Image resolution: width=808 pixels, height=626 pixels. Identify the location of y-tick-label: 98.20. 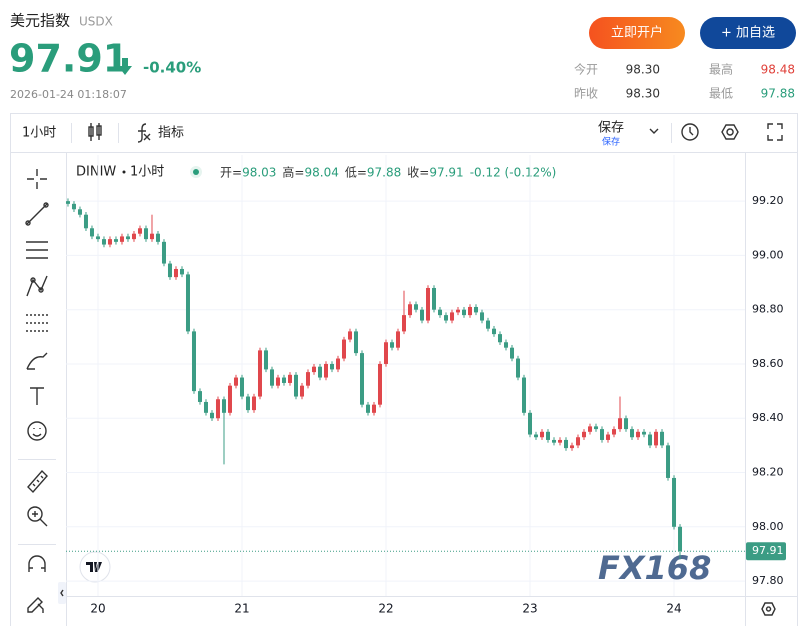
(768, 472).